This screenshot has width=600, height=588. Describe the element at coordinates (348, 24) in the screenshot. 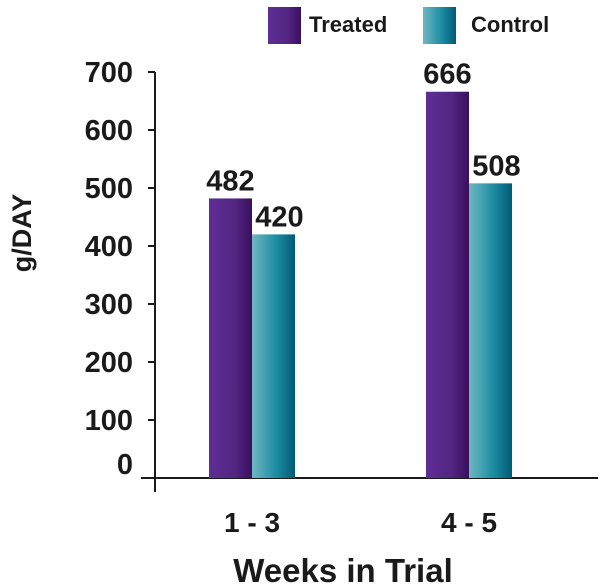

I see `legend-label-treated: Treated` at that location.